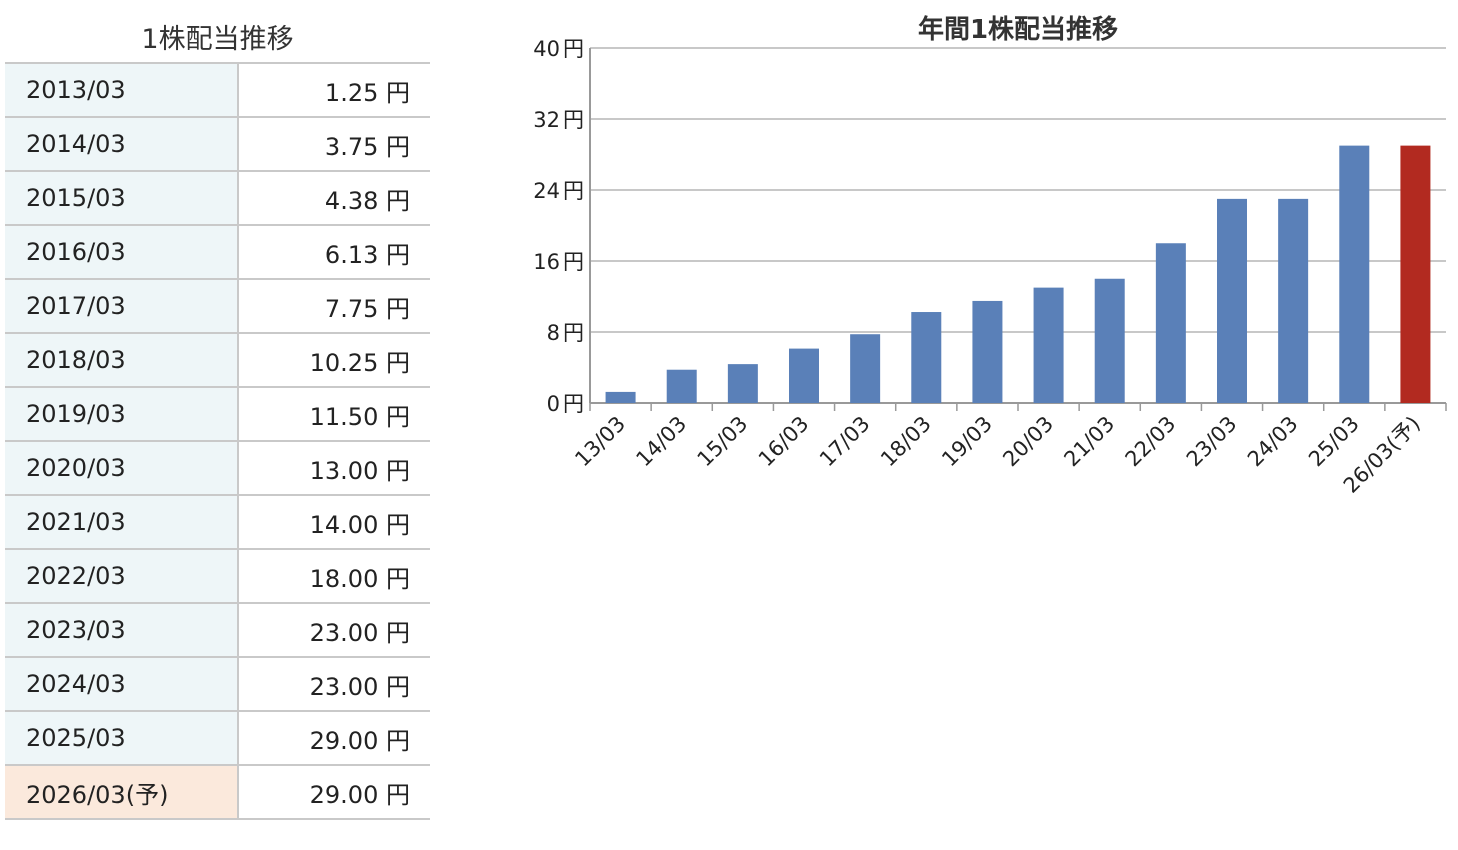 Image resolution: width=1458 pixels, height=850 pixels. What do you see at coordinates (1089, 442) in the screenshot?
I see `x-tick-label: 21/03` at bounding box center [1089, 442].